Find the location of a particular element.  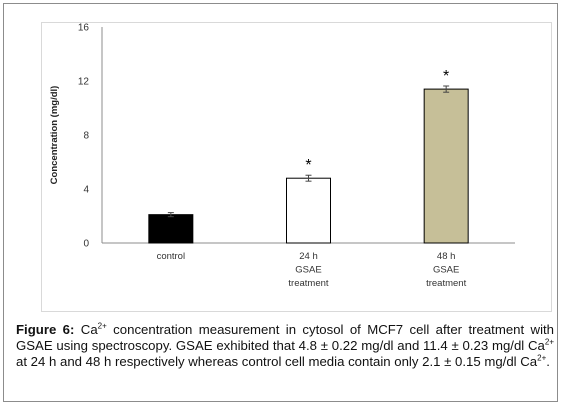

y-tick-label: 16 is located at coordinates (84, 28).